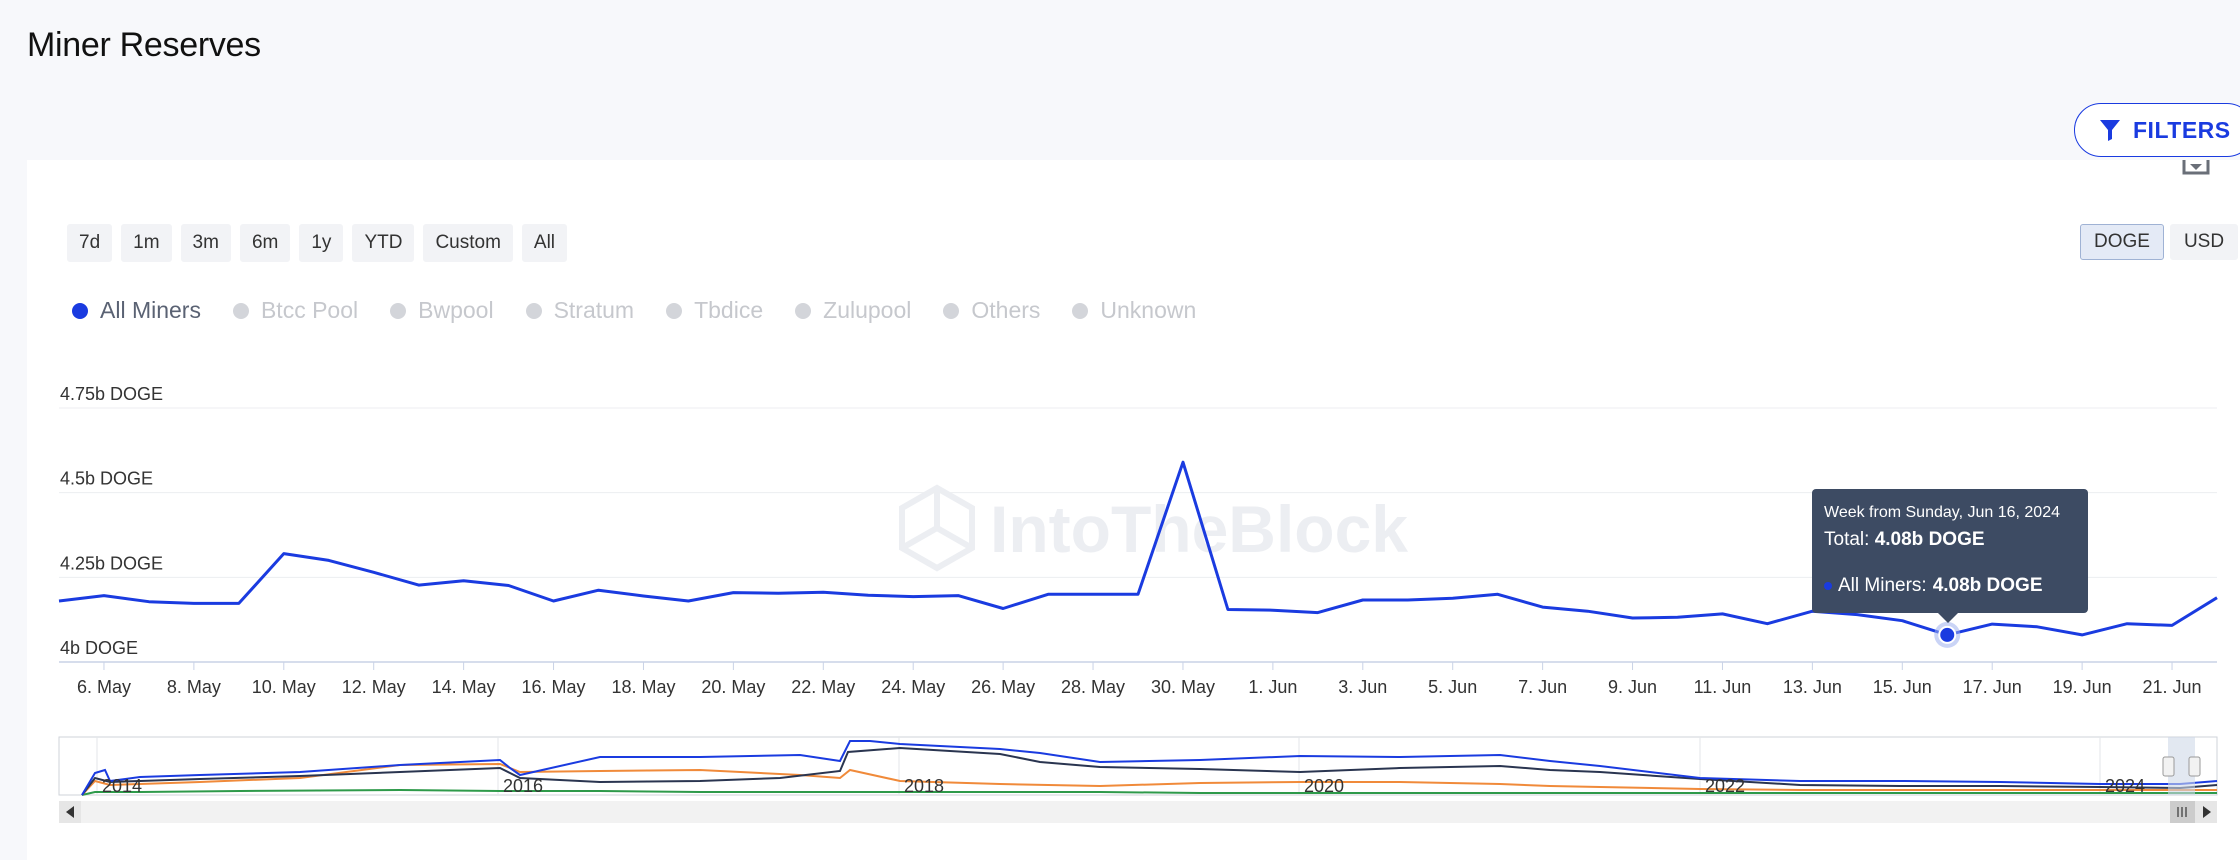  I want to click on legend-label: Tbdice, so click(729, 310).